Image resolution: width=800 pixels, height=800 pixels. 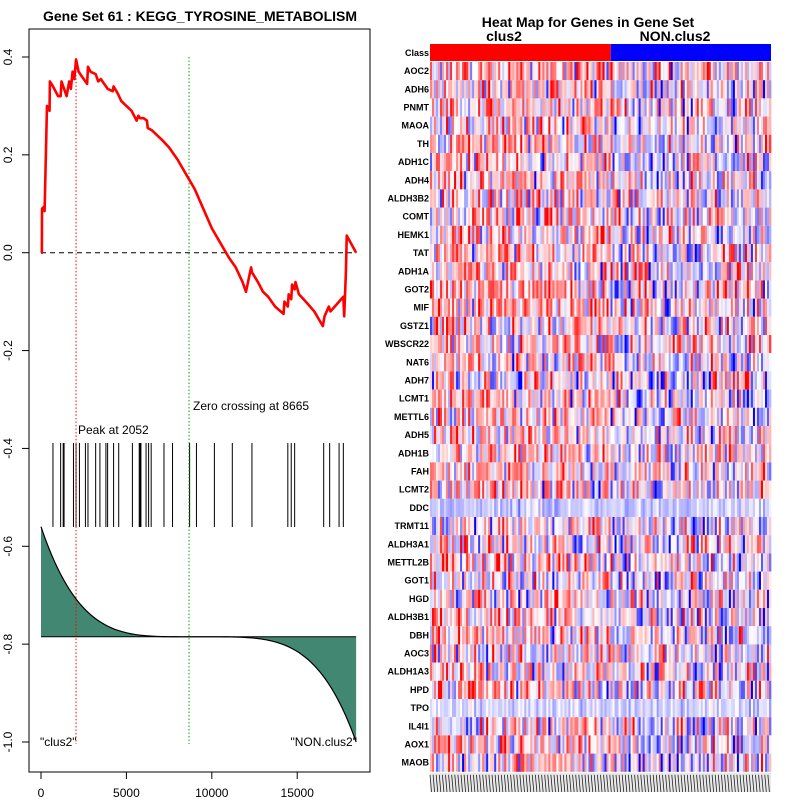 I want to click on gene-hit-ticks, so click(x=198, y=485).